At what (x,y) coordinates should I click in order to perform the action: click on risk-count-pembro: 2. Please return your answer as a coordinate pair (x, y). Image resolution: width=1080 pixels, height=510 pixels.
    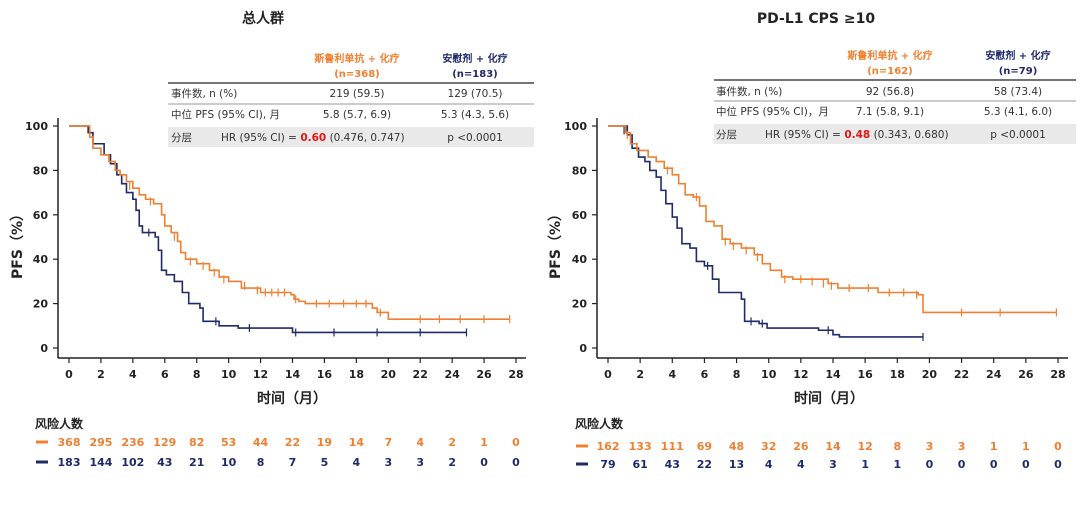
    Looking at the image, I should click on (452, 442).